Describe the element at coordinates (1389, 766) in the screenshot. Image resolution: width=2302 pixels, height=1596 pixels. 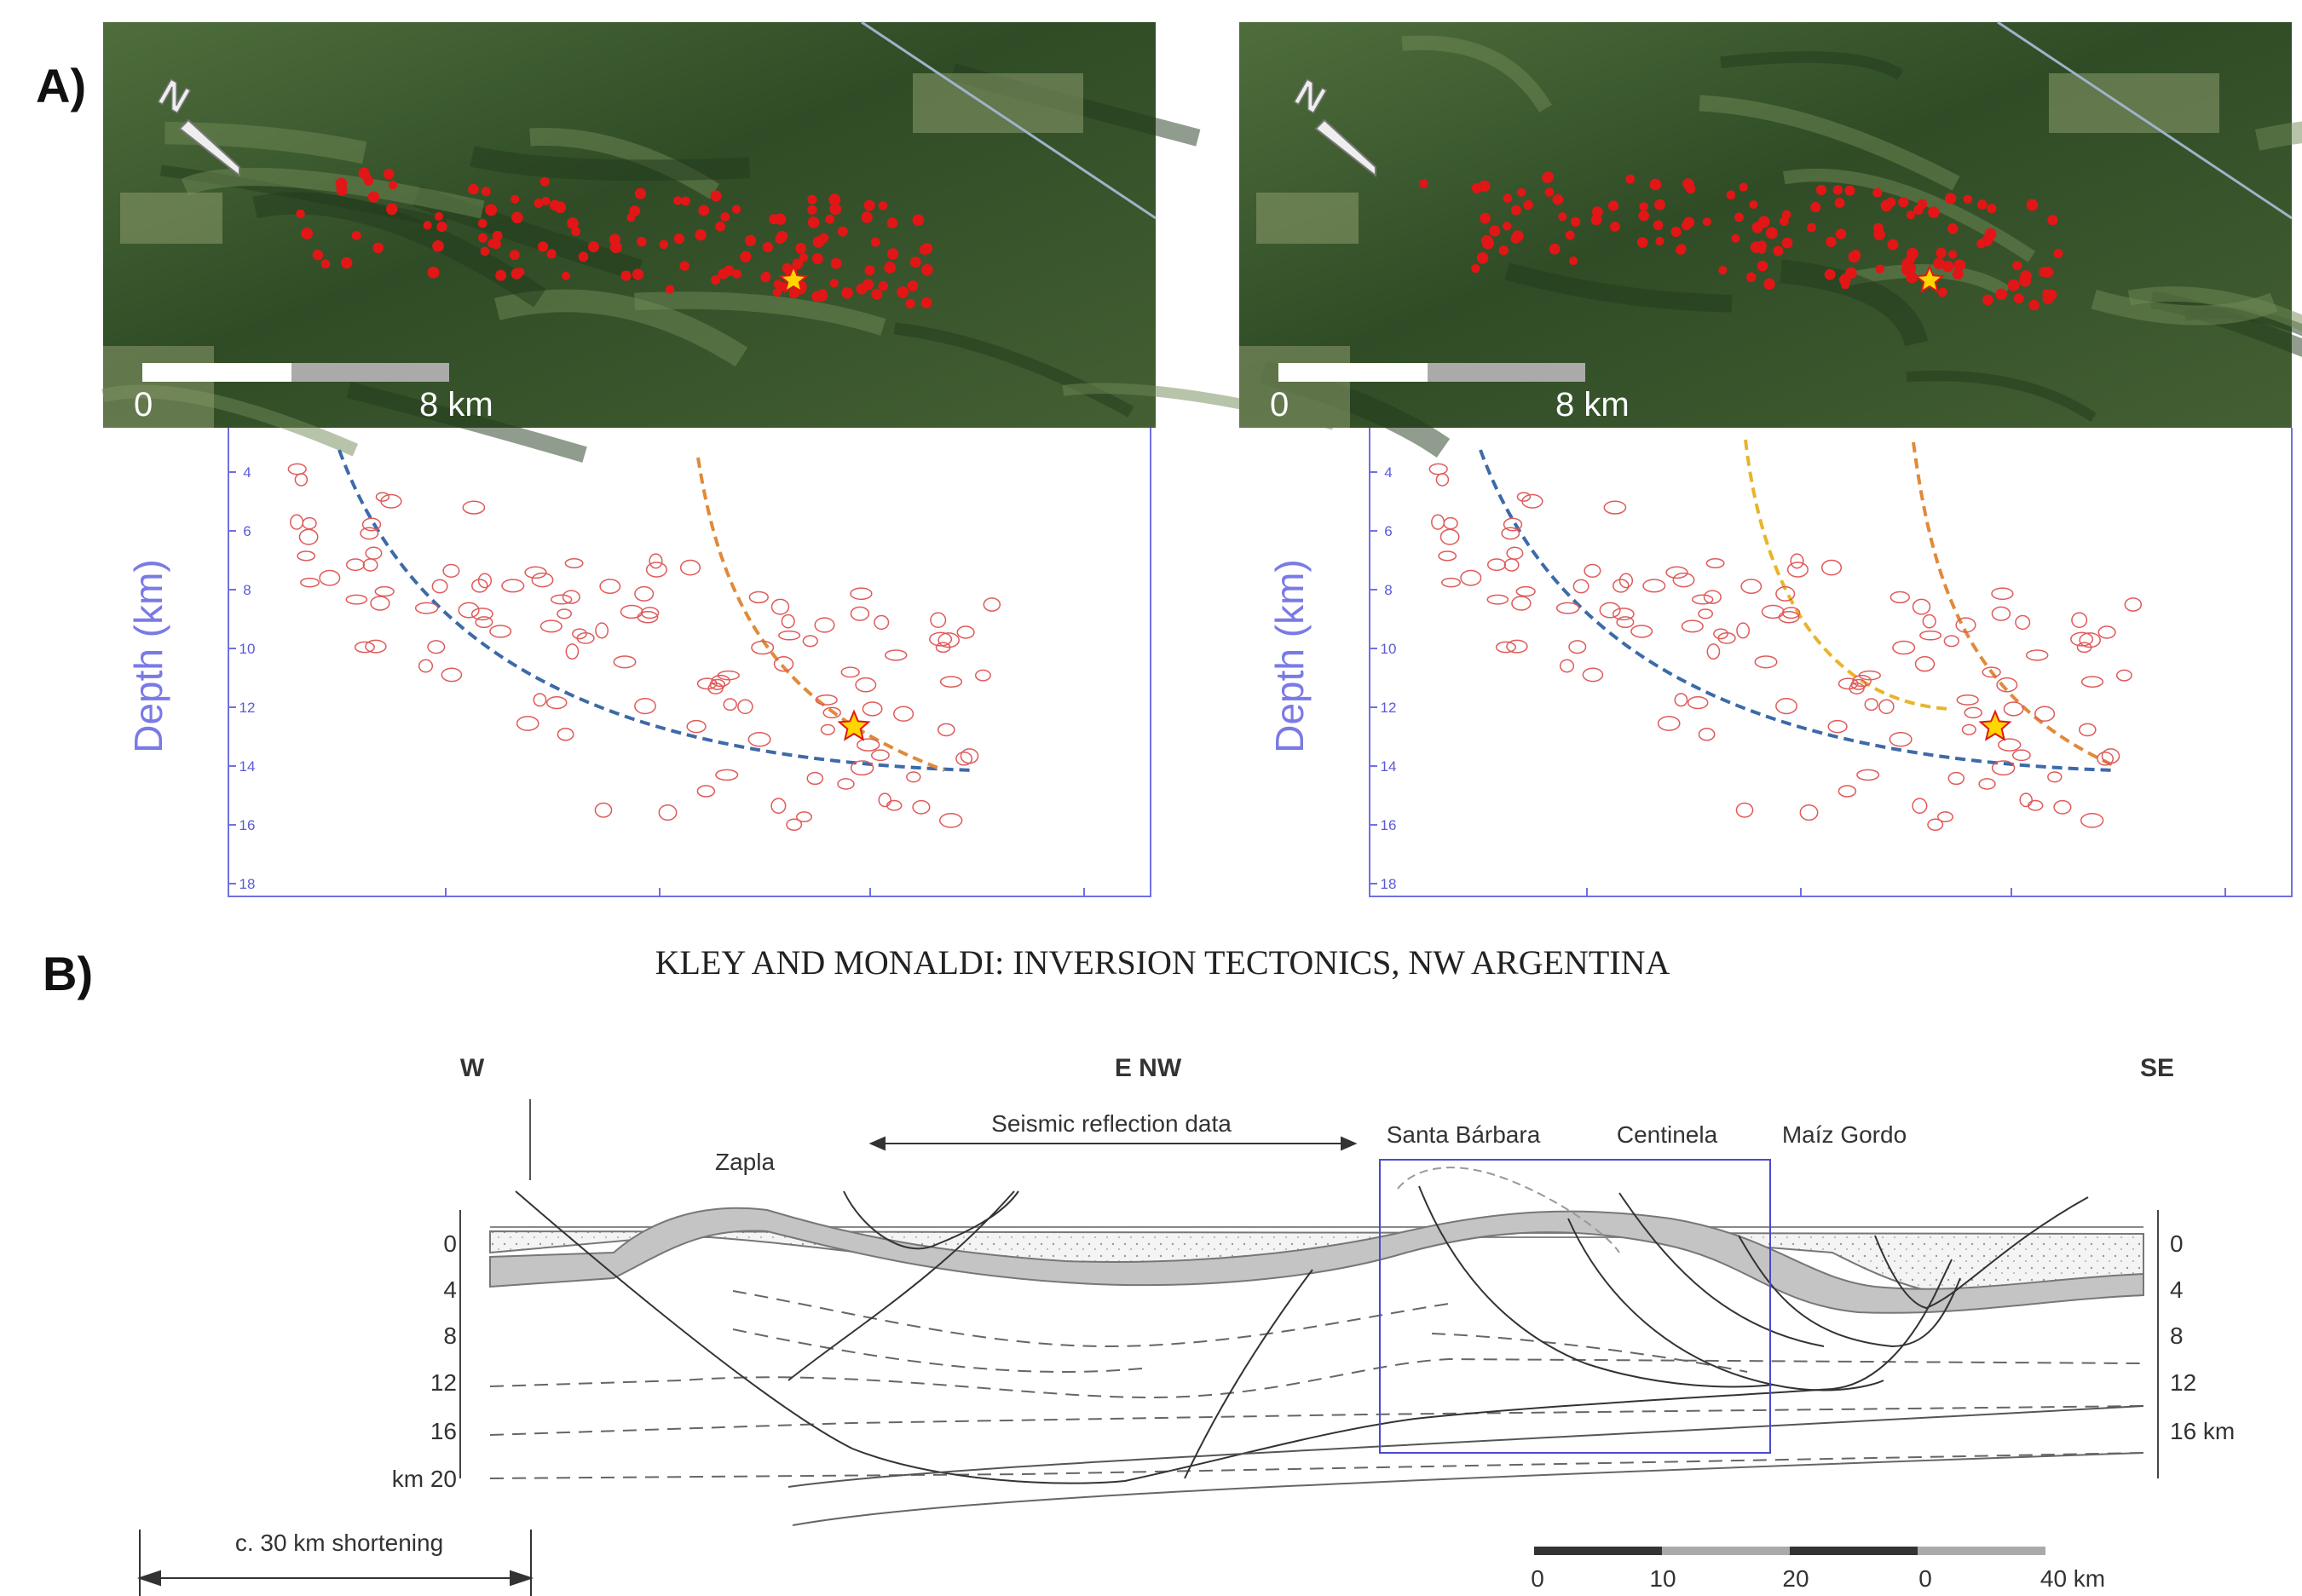
I see `depth-tick-label: 14` at that location.